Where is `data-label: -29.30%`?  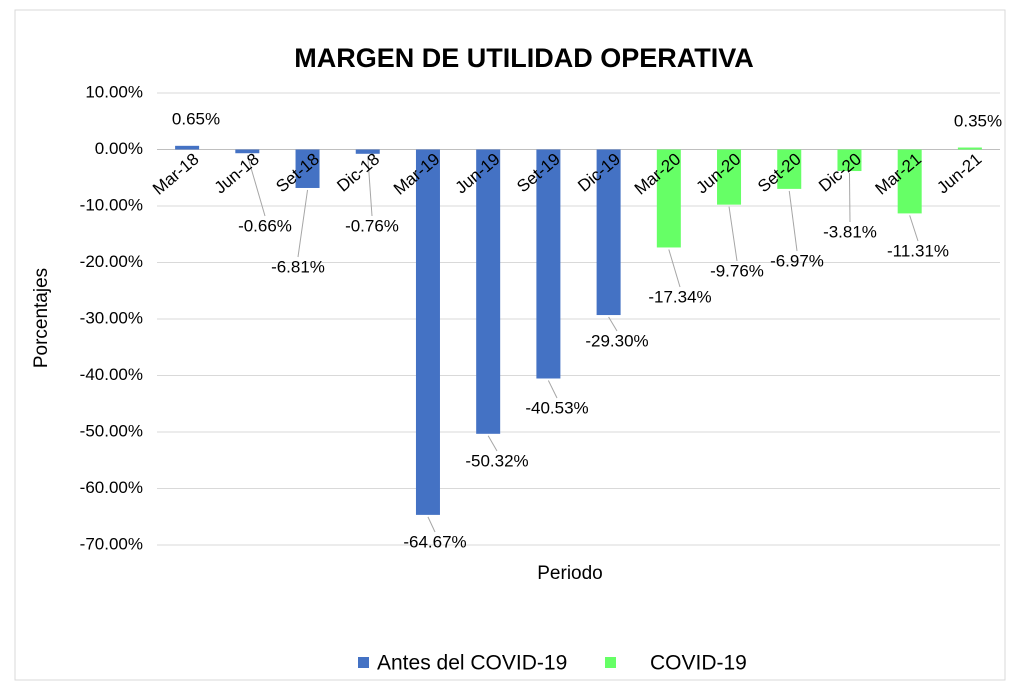
data-label: -29.30% is located at coordinates (616, 340).